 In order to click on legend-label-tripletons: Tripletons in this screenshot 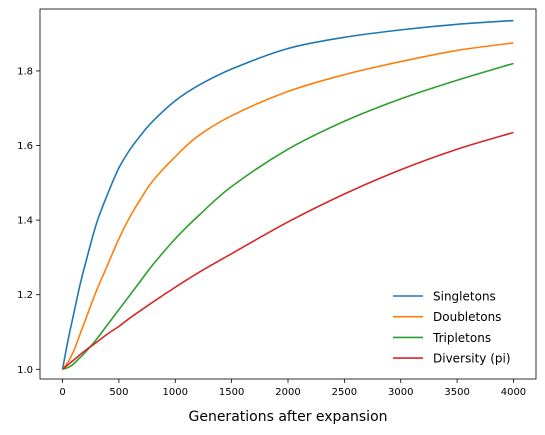, I will do `click(461, 338)`.